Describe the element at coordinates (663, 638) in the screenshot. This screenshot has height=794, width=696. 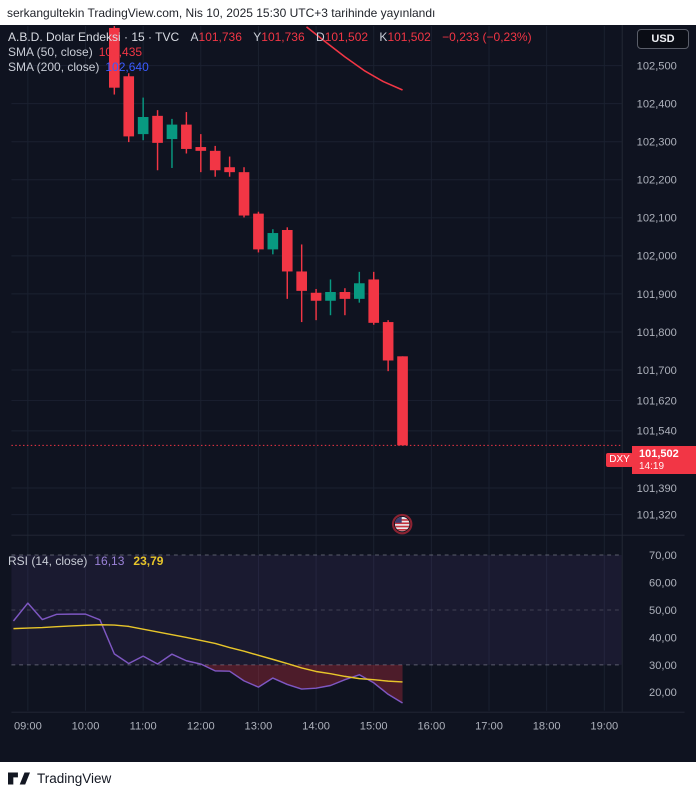
I see `rsi-axis-tick: 40,00` at that location.